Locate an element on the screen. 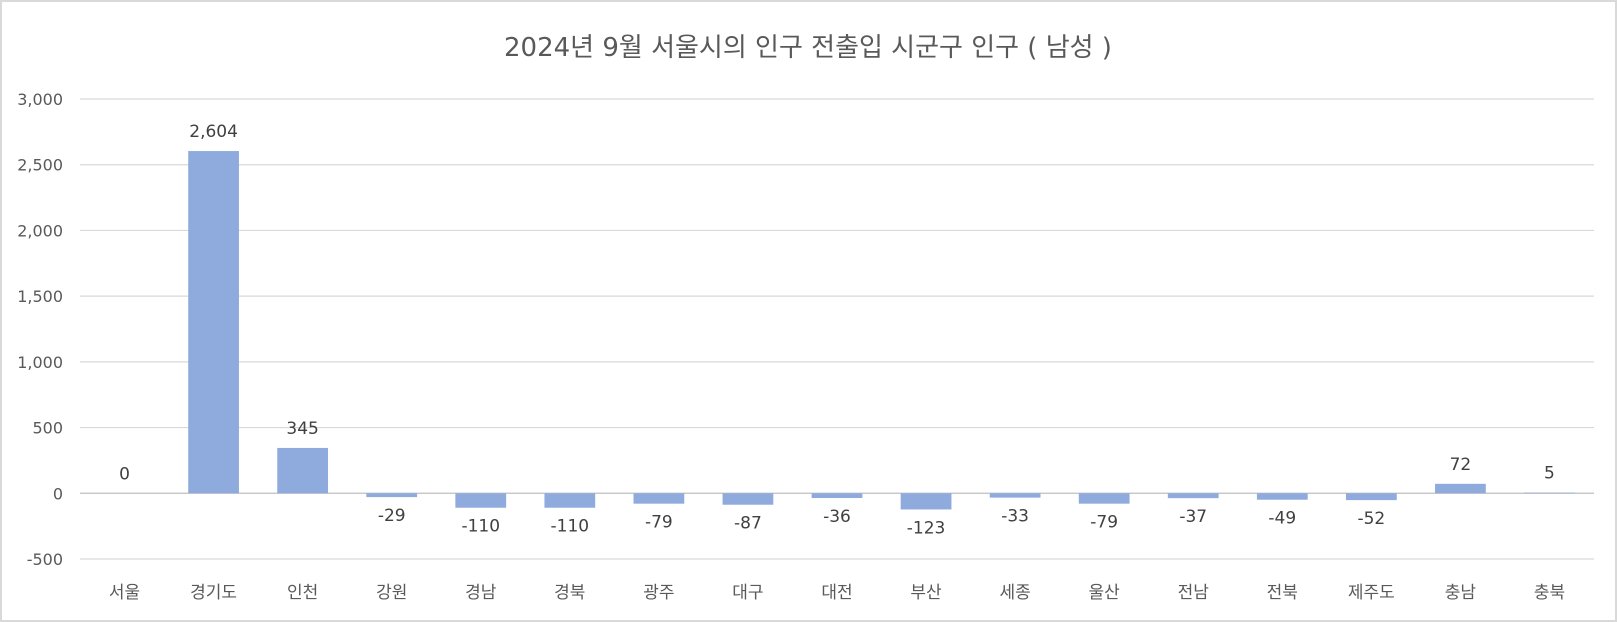 This screenshot has width=1617, height=622. y-tick-label: 2,000 is located at coordinates (40, 230).